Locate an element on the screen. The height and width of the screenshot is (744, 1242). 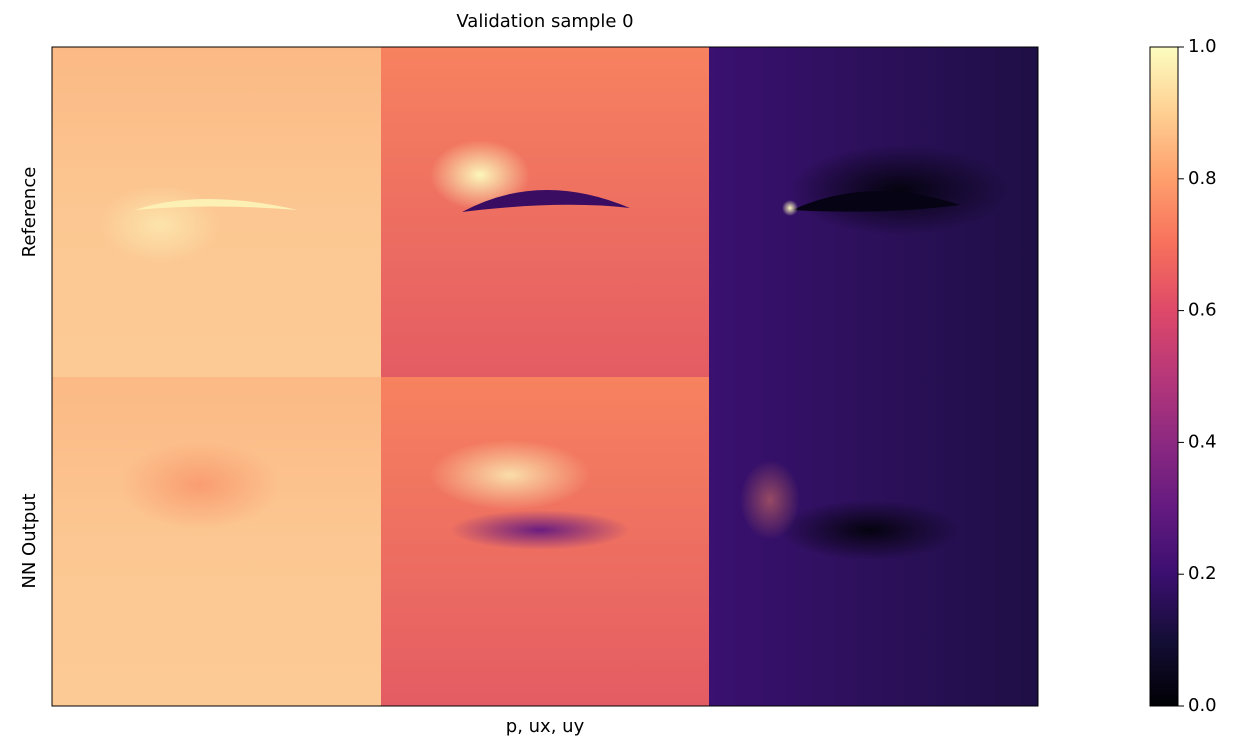
row-label: Reference is located at coordinates (29, 212).